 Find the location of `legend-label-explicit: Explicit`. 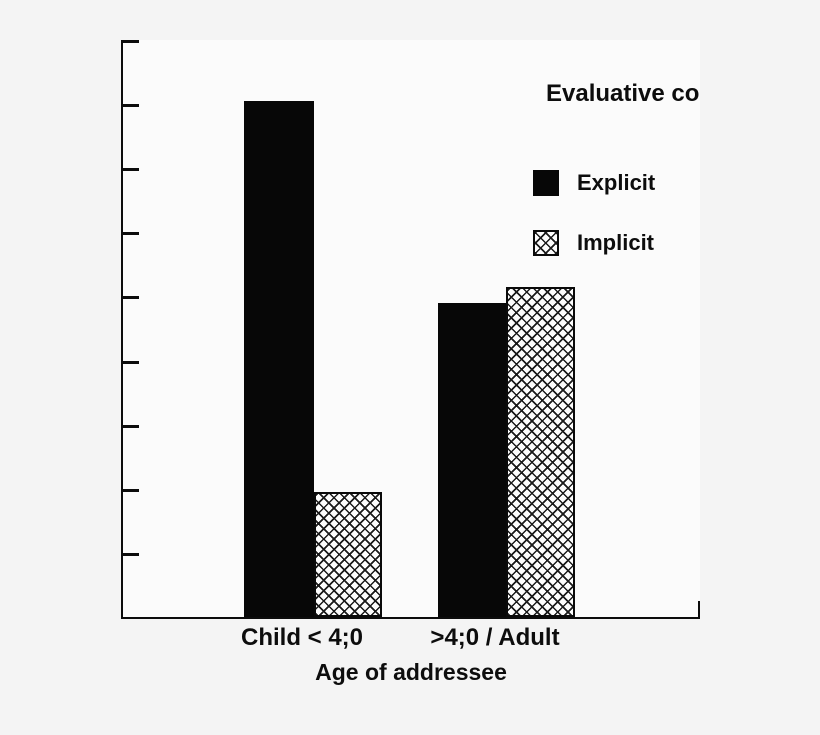

legend-label-explicit: Explicit is located at coordinates (616, 182).